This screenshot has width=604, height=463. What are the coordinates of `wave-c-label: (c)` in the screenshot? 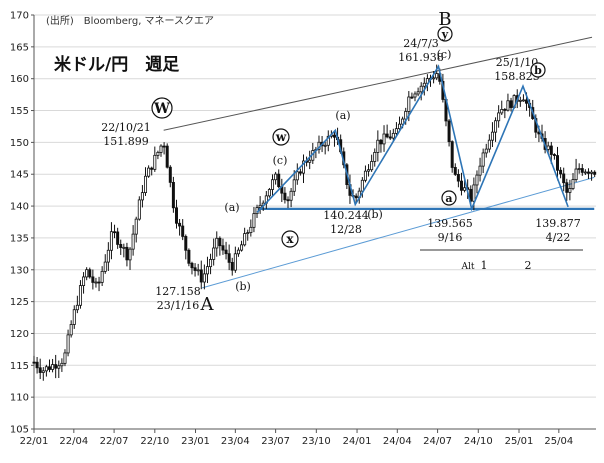 It's located at (280, 160).